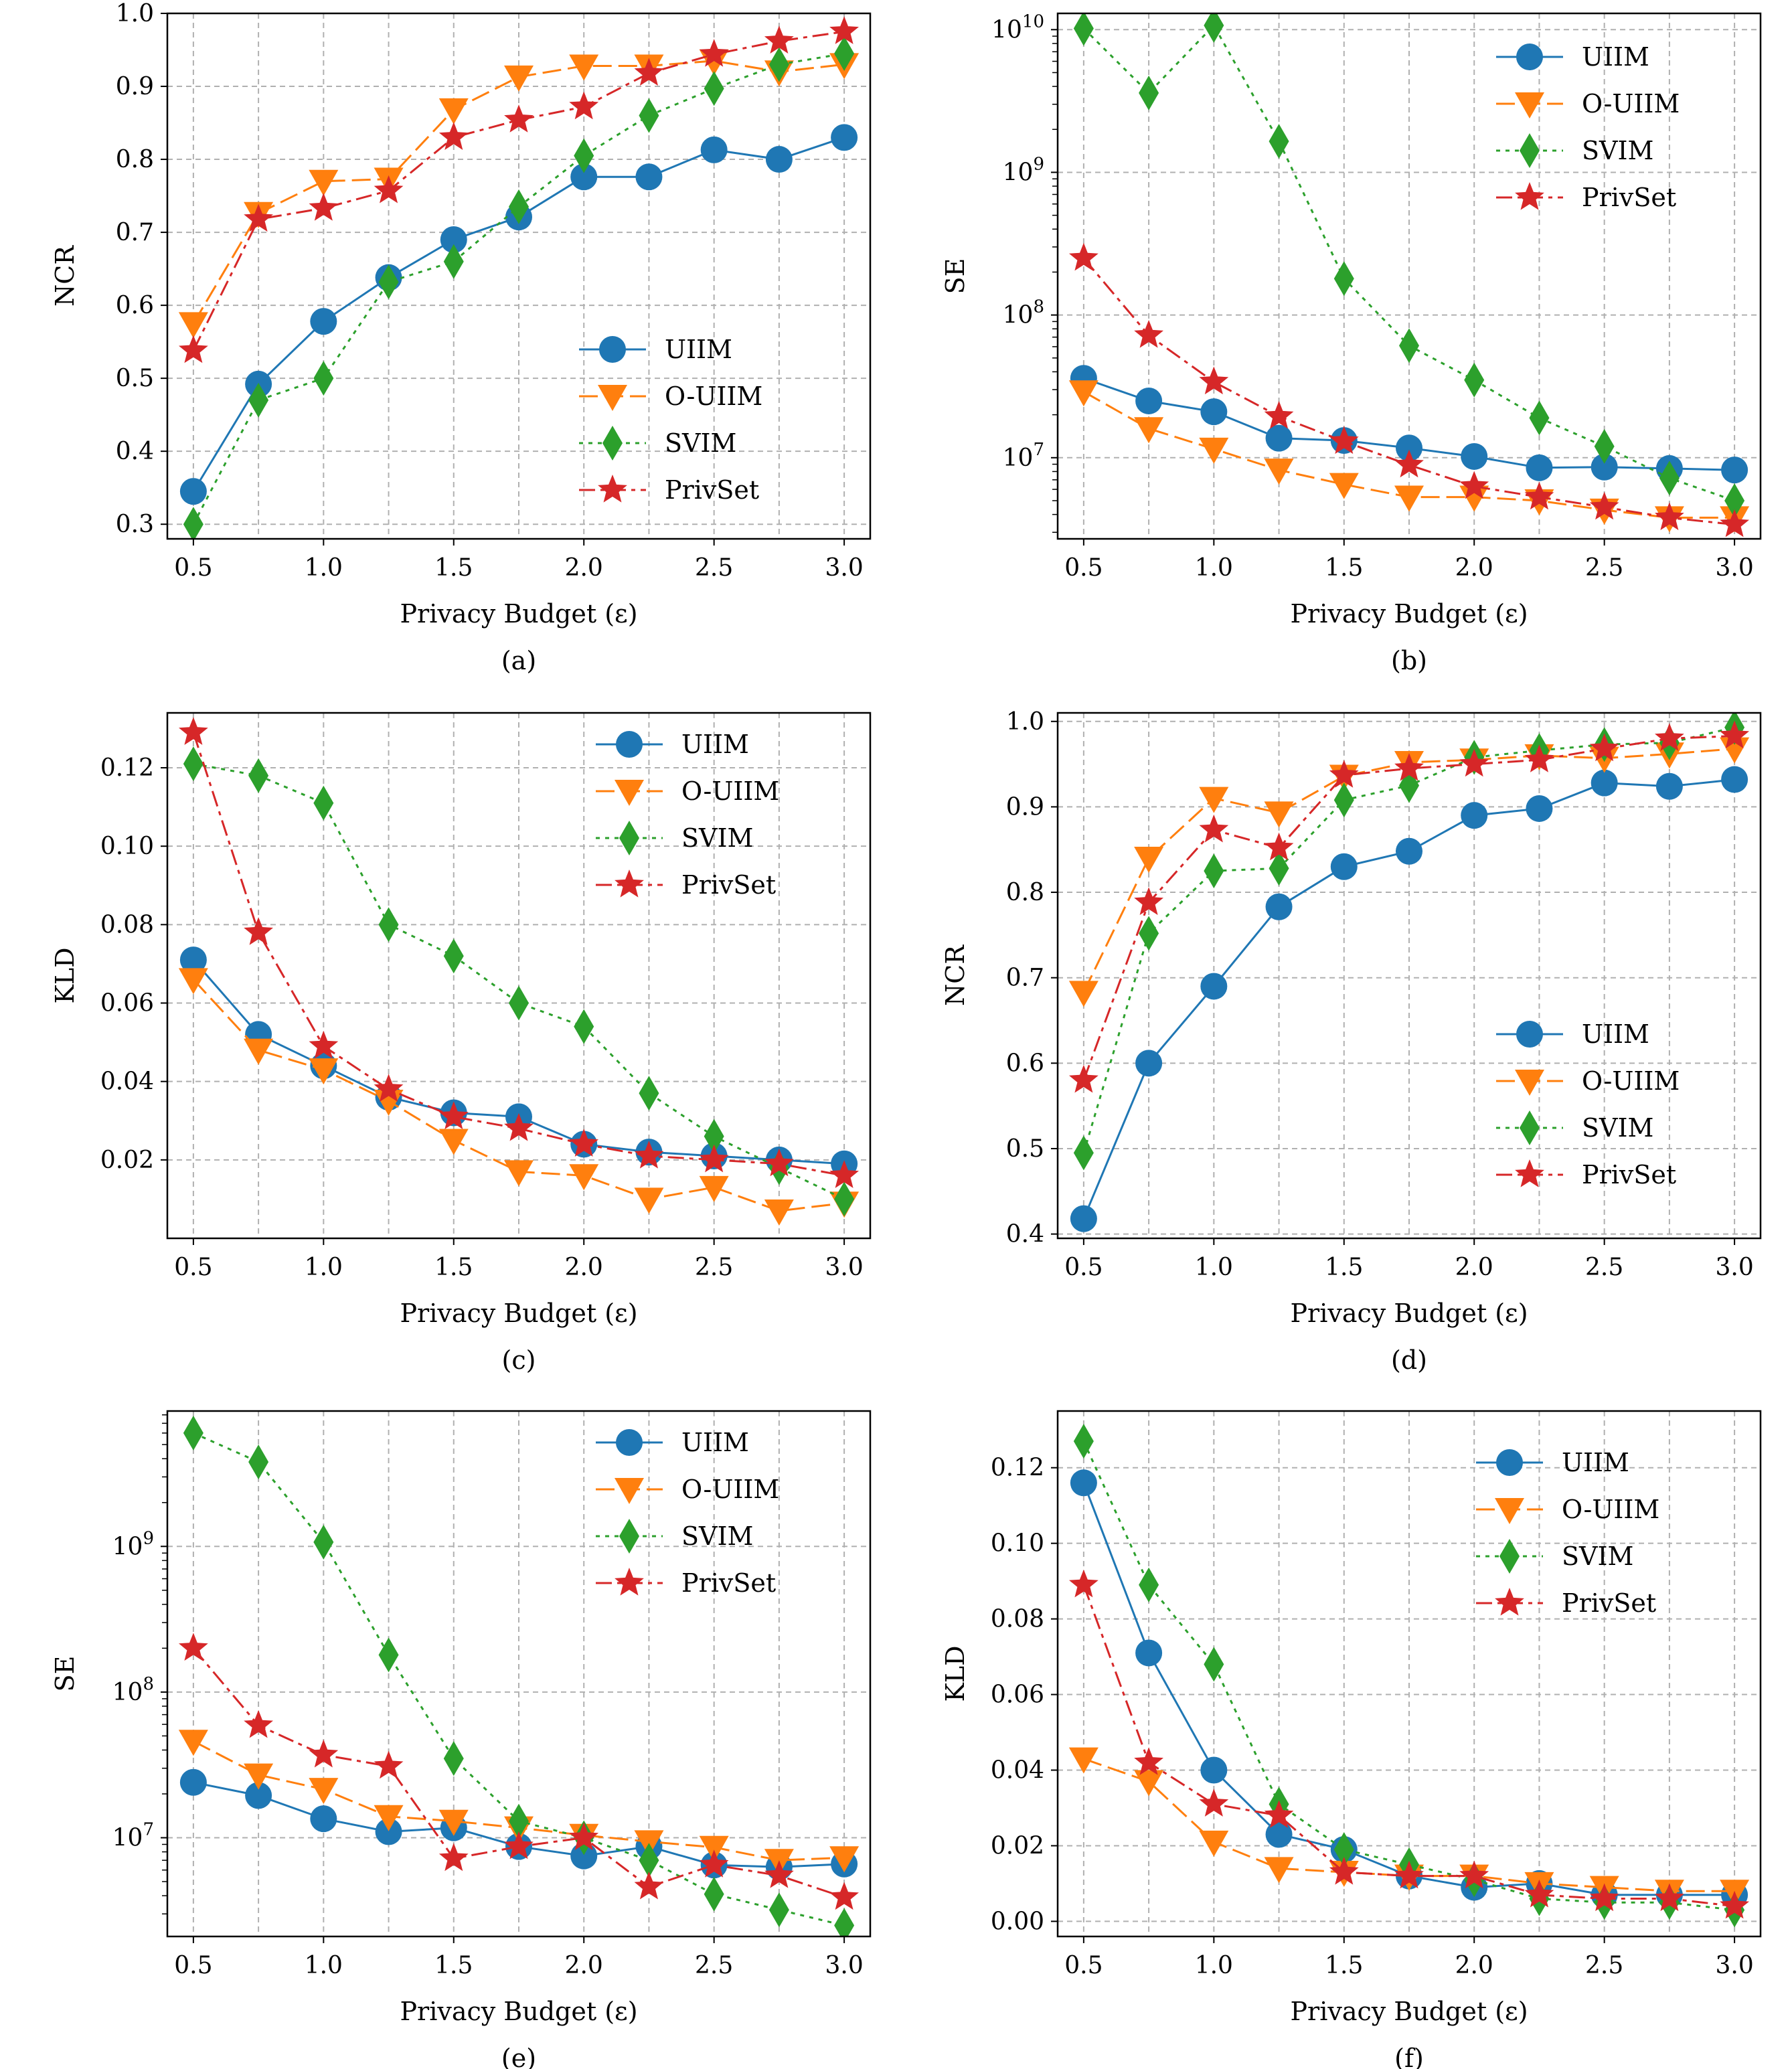 Image resolution: width=1792 pixels, height=2069 pixels. What do you see at coordinates (127, 768) in the screenshot?
I see `y-tick-label: 0.12` at bounding box center [127, 768].